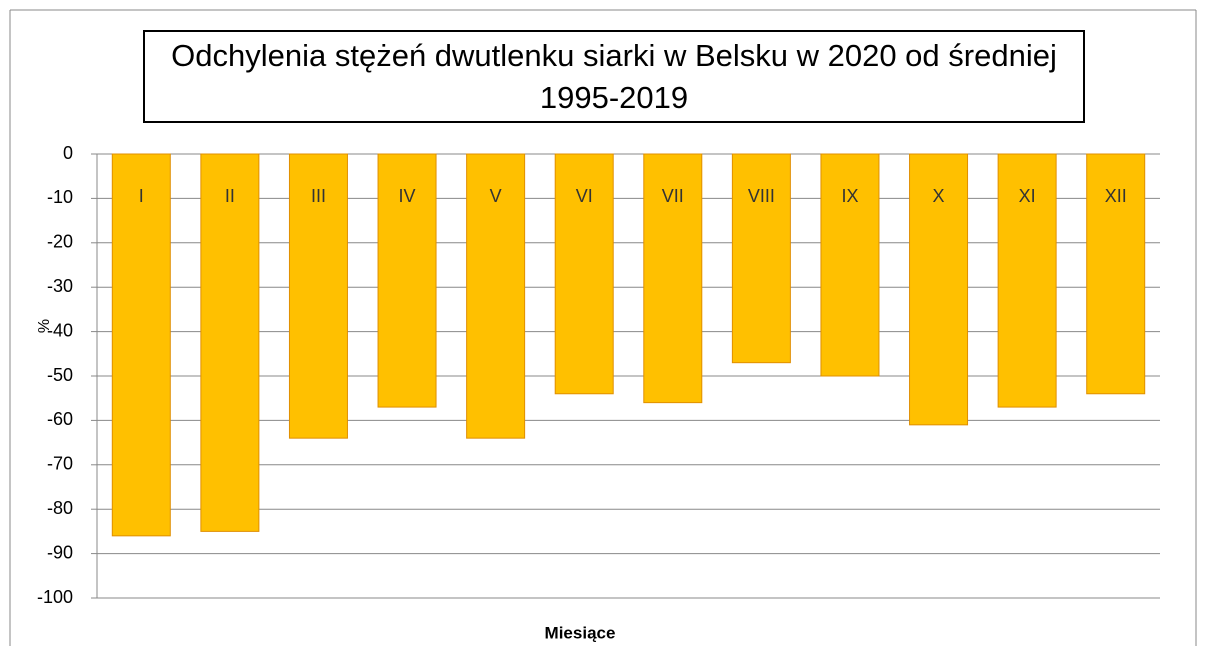 This screenshot has width=1207, height=646. What do you see at coordinates (60, 242) in the screenshot?
I see `y-tick-label: -20` at bounding box center [60, 242].